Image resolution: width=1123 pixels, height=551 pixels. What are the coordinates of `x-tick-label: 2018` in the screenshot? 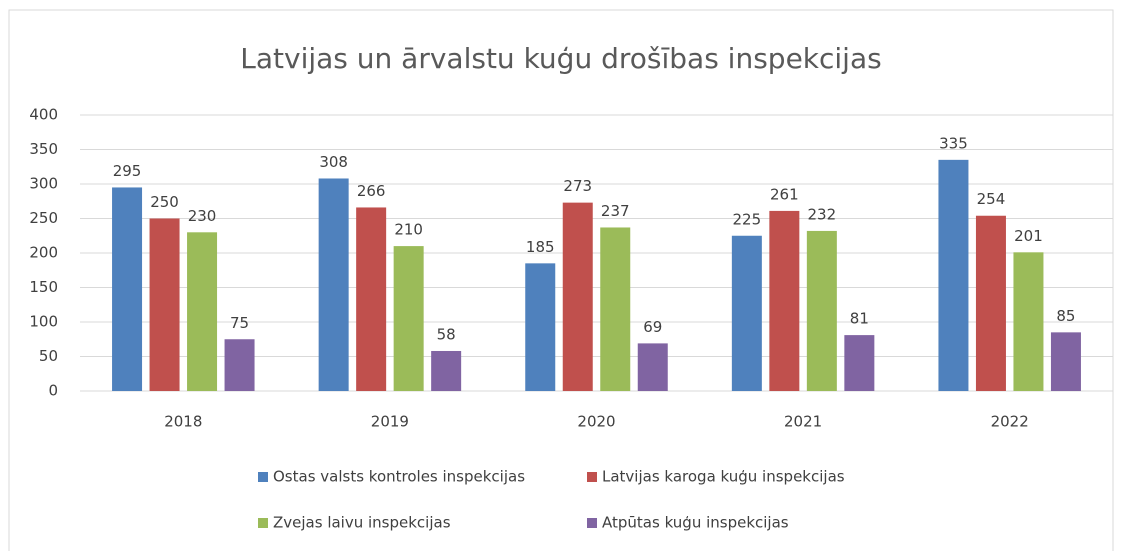 It's located at (183, 422).